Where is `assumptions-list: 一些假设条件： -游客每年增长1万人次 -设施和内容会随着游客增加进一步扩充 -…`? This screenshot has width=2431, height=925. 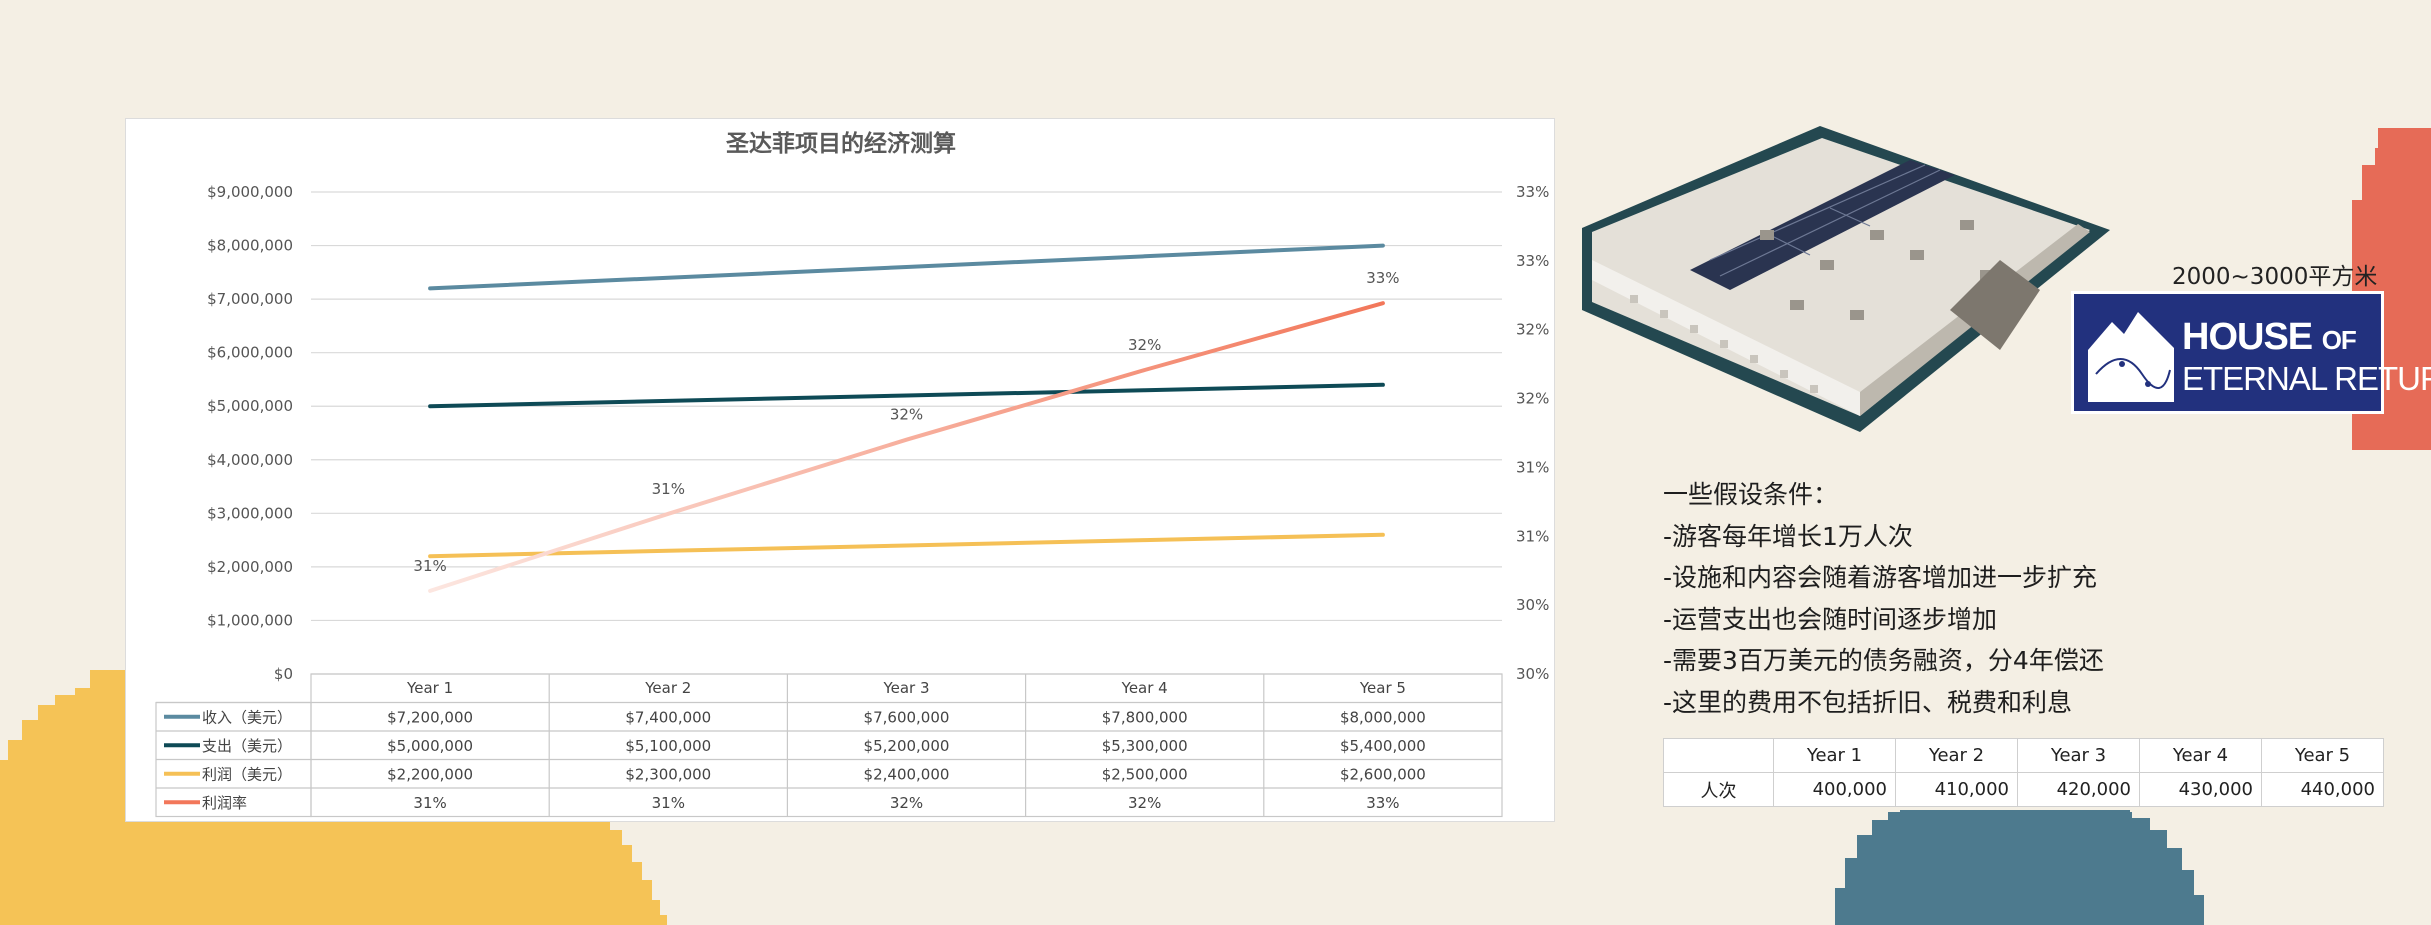 assumptions-list: 一些假设条件： -游客每年增长1万人次 -设施和内容会随着游客增加进一步扩充 -… is located at coordinates (1883, 598).